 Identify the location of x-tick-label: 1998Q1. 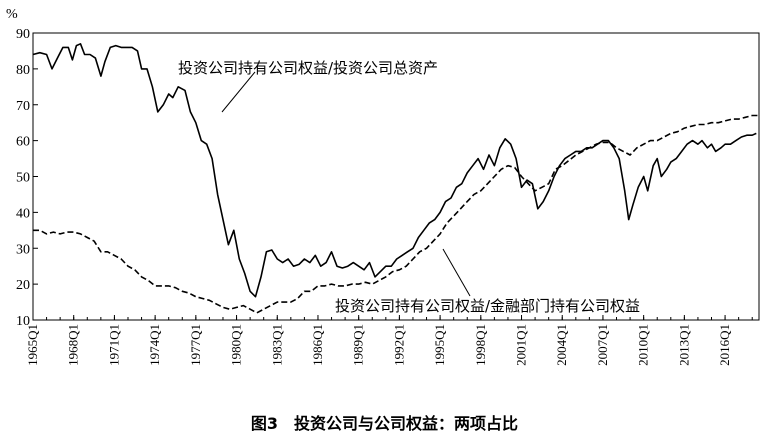
(480, 345).